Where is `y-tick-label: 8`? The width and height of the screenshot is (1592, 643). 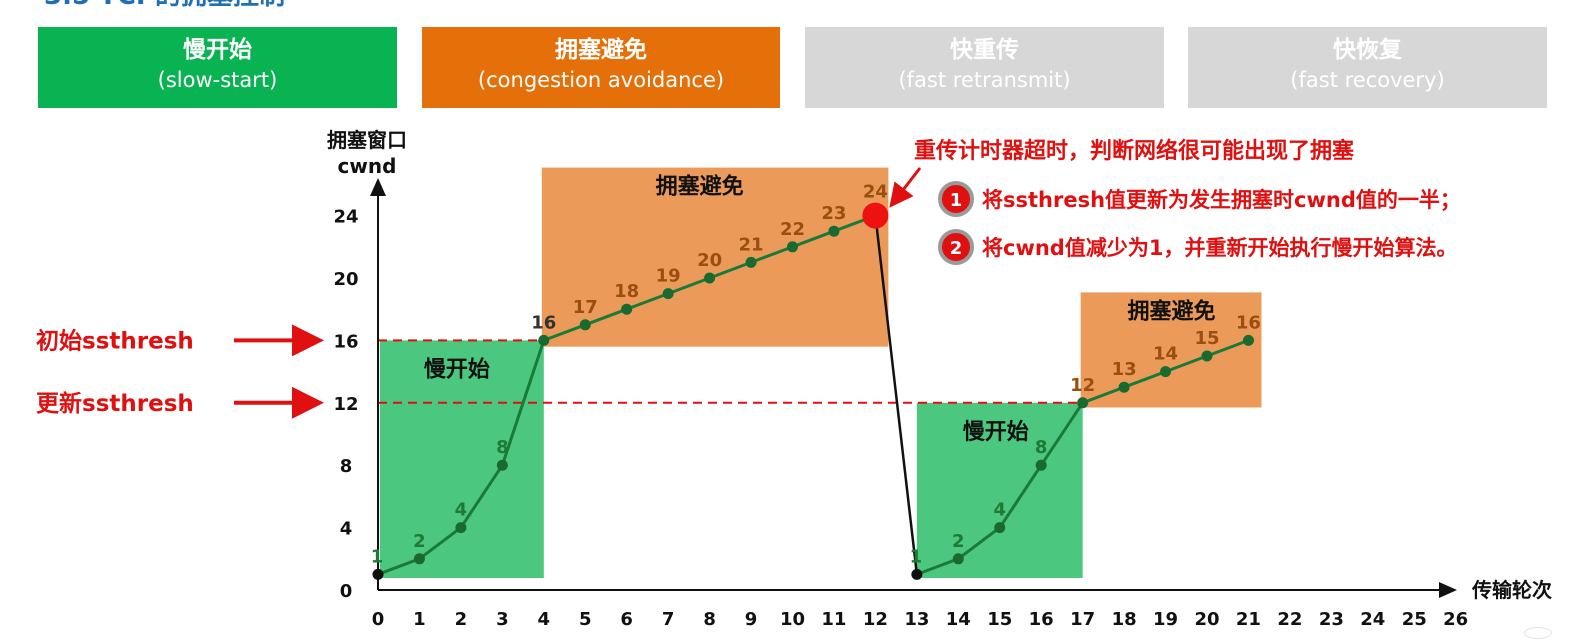 y-tick-label: 8 is located at coordinates (346, 466).